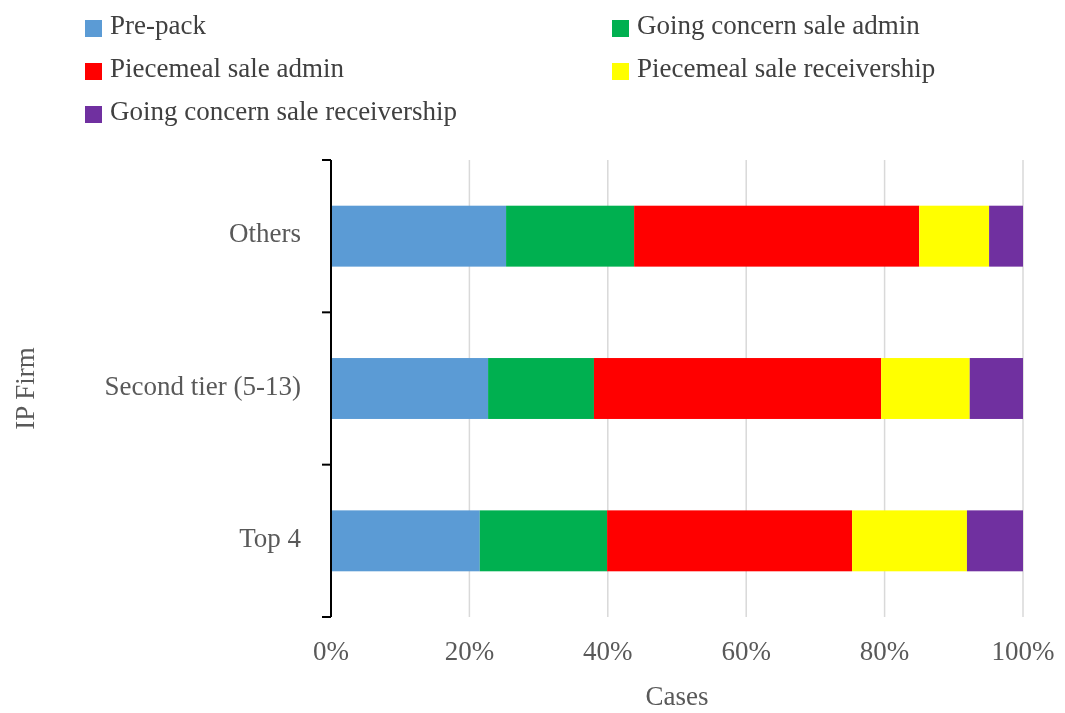  What do you see at coordinates (746, 651) in the screenshot?
I see `x-tick-label: 60%` at bounding box center [746, 651].